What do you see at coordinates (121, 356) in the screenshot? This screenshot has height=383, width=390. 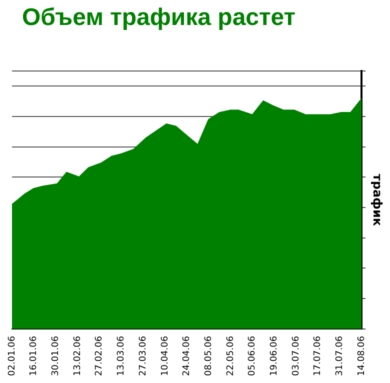 I see `x-tick-label: 13.03.06` at bounding box center [121, 356].